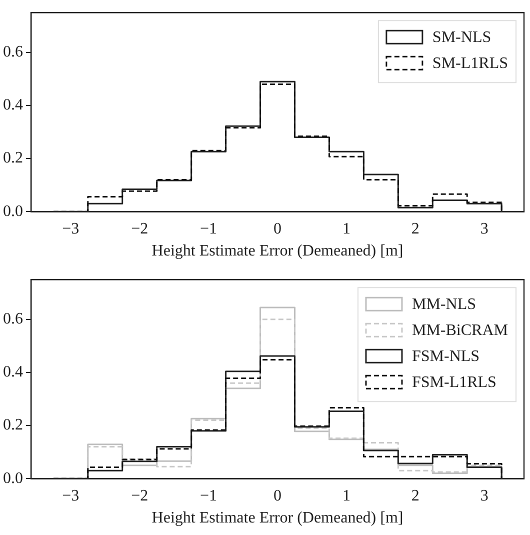 The image size is (530, 535). I want to click on legend-label: MM-BiCRAM, so click(460, 330).